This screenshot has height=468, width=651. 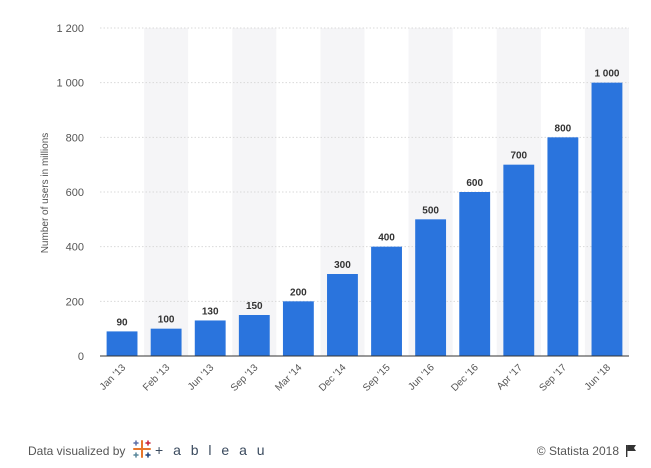 What do you see at coordinates (201, 377) in the screenshot?
I see `x-tick-label: Jun '13` at bounding box center [201, 377].